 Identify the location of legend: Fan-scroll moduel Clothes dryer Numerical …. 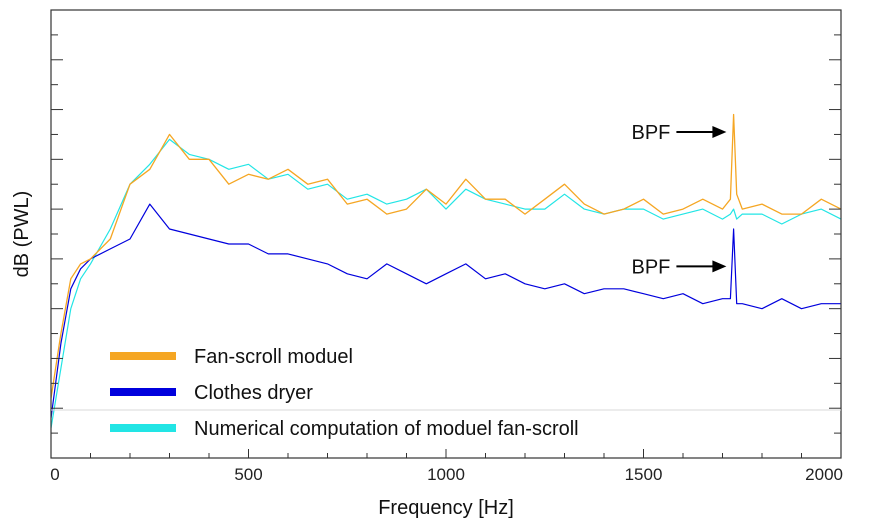
(344, 393).